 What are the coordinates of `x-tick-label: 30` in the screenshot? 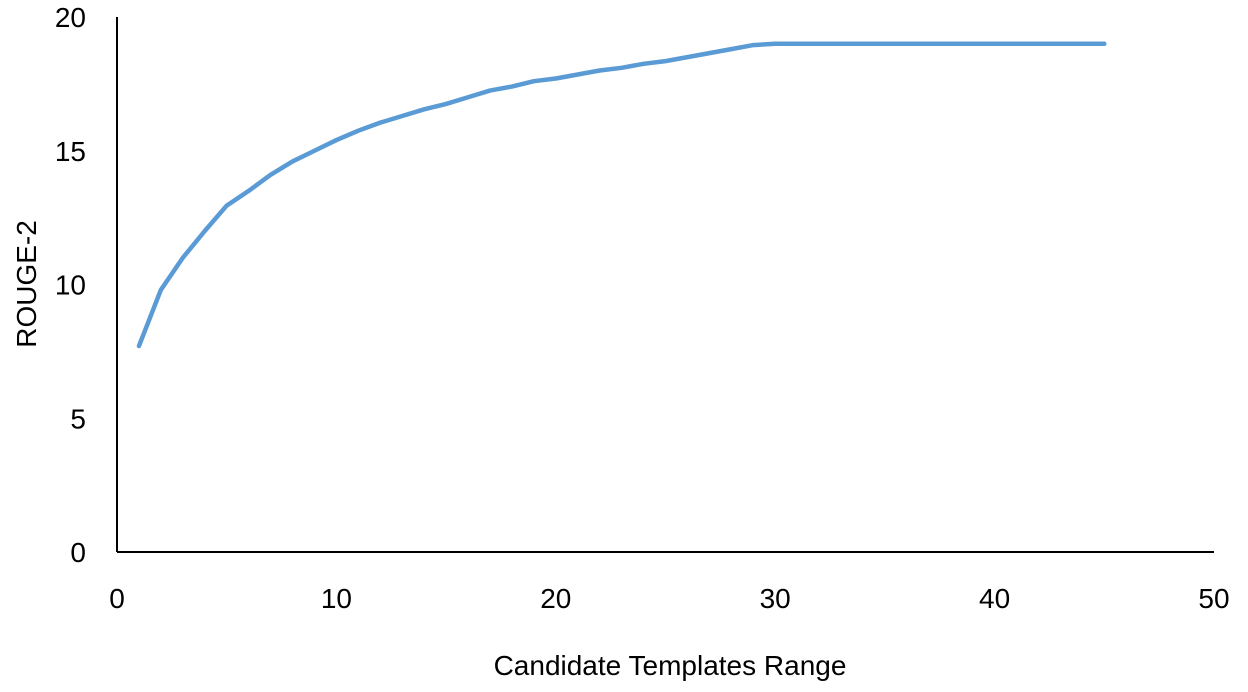 It's located at (775, 598).